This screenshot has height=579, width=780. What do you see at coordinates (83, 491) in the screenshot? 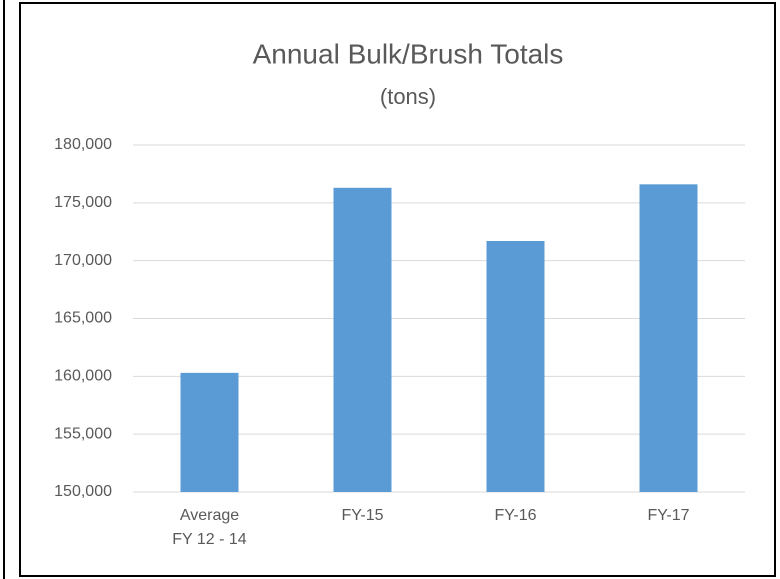
I see `y-tick-label: 150,000` at bounding box center [83, 491].